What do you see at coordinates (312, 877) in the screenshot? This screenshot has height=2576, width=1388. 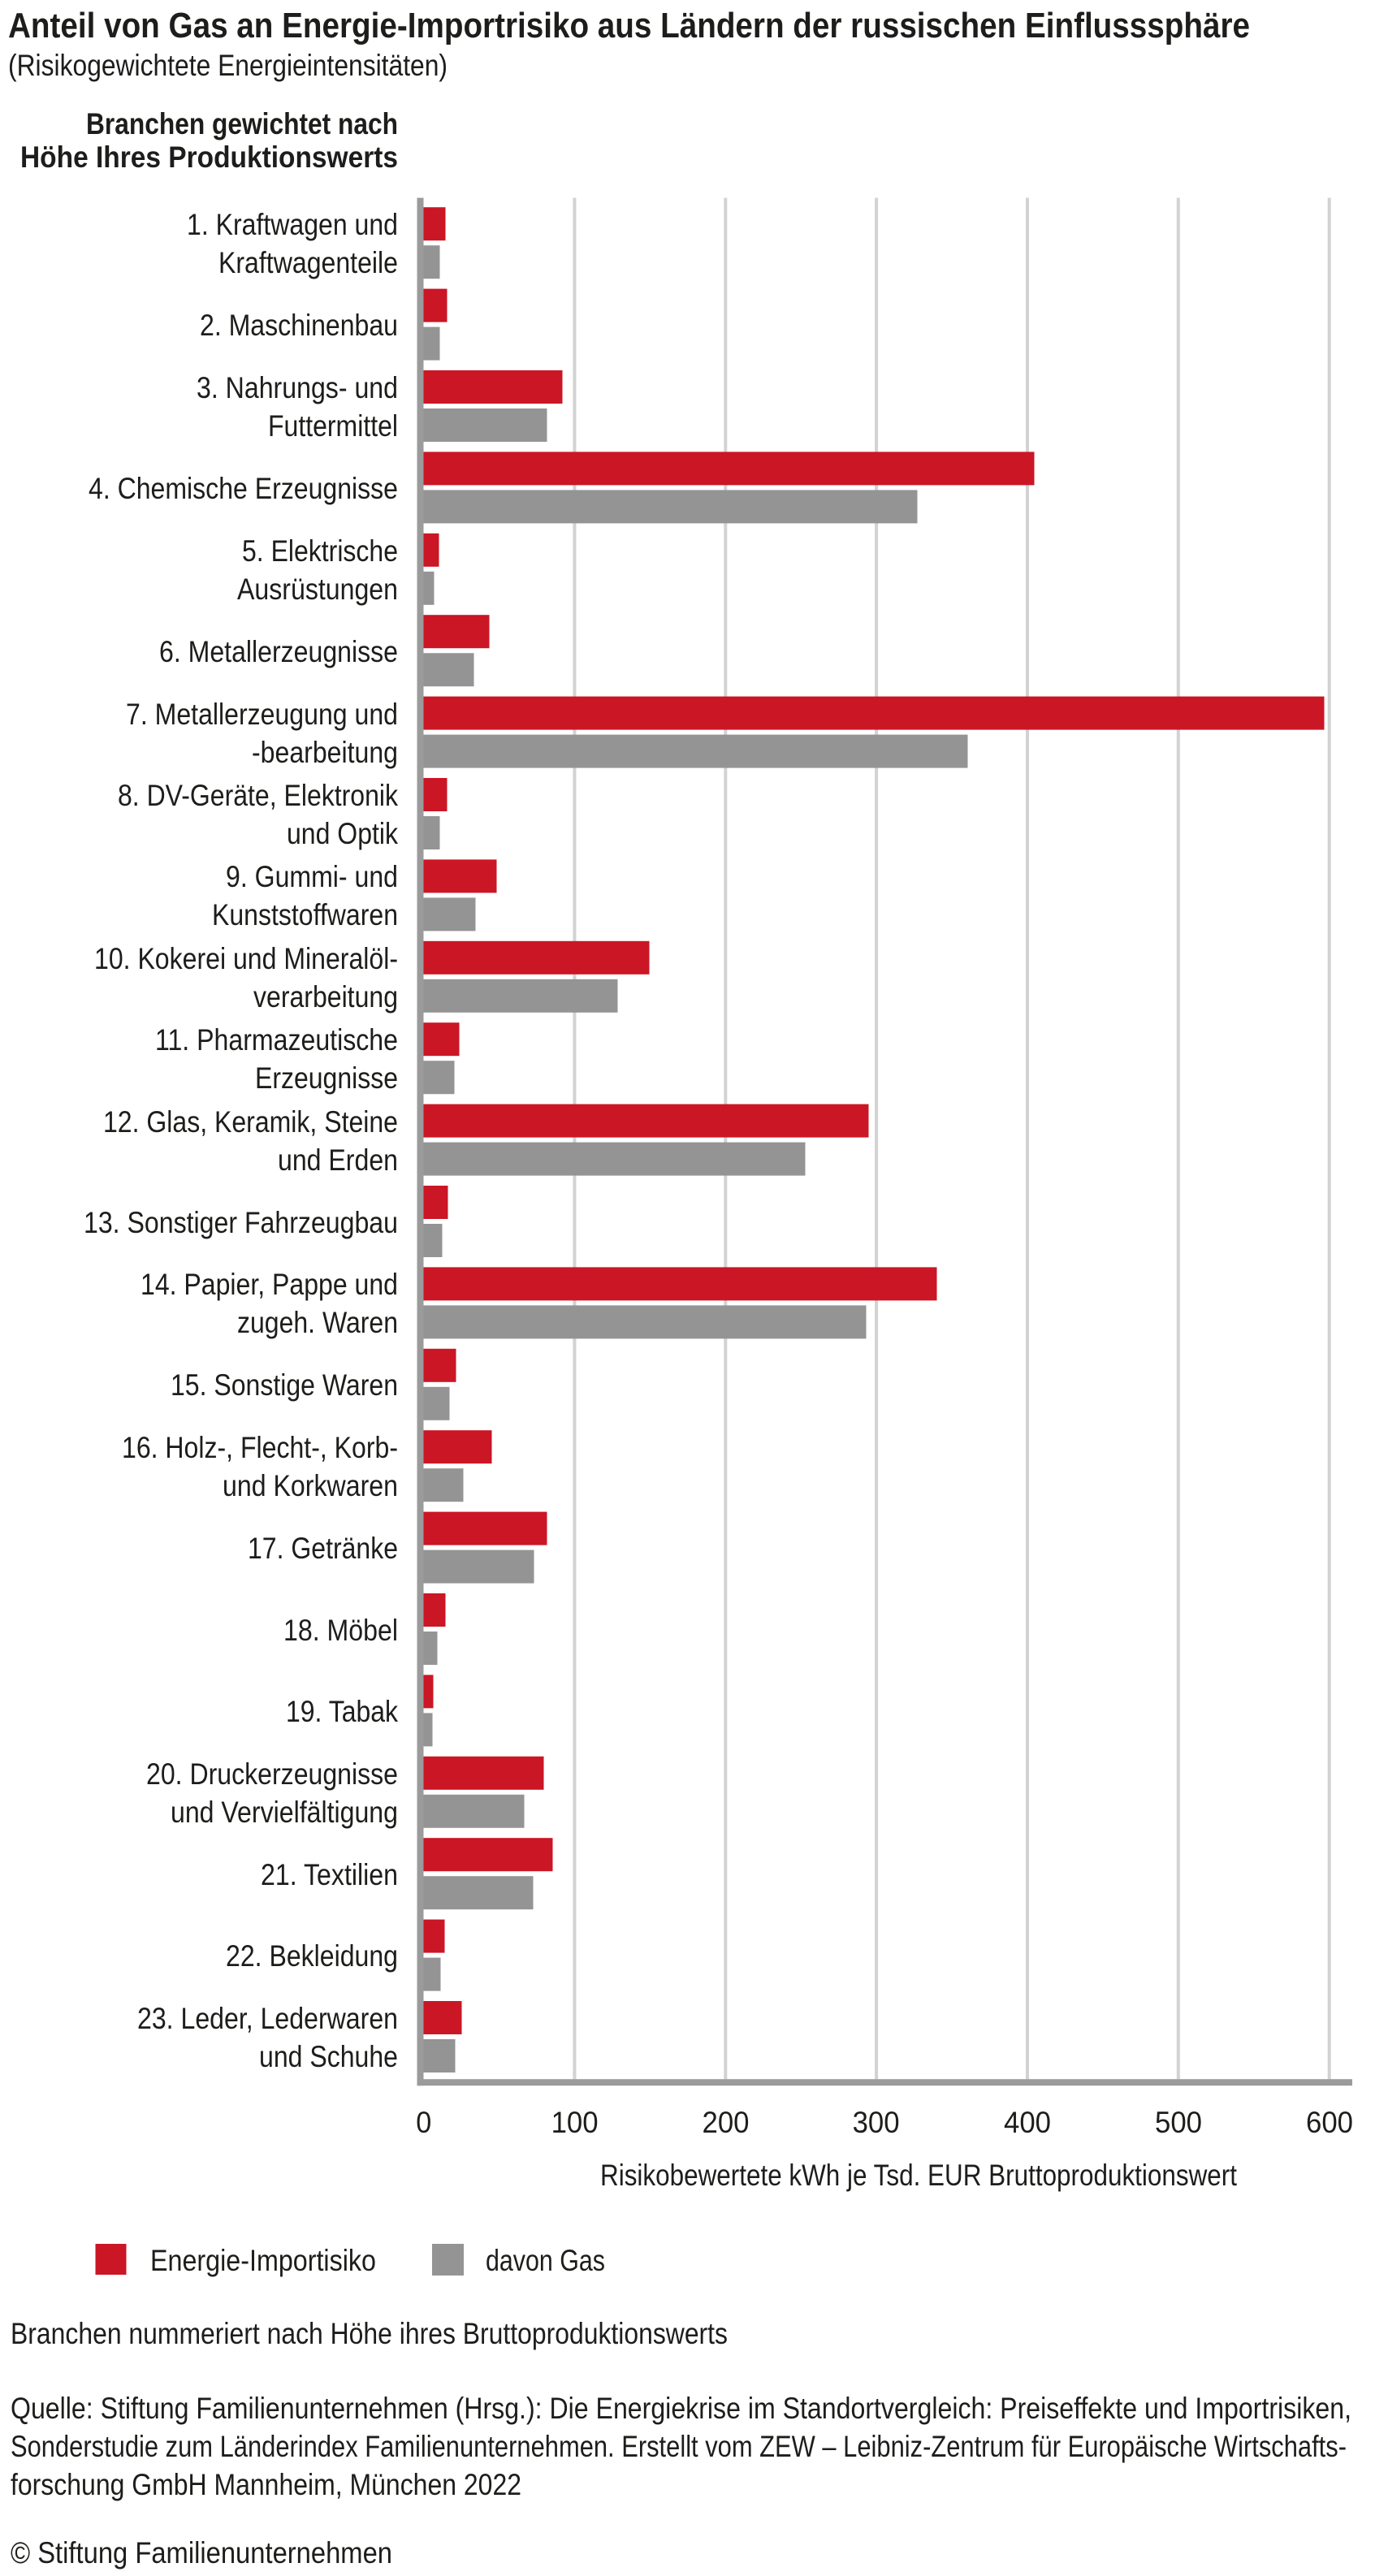 I see `svg-text: 9. Gummi- und` at bounding box center [312, 877].